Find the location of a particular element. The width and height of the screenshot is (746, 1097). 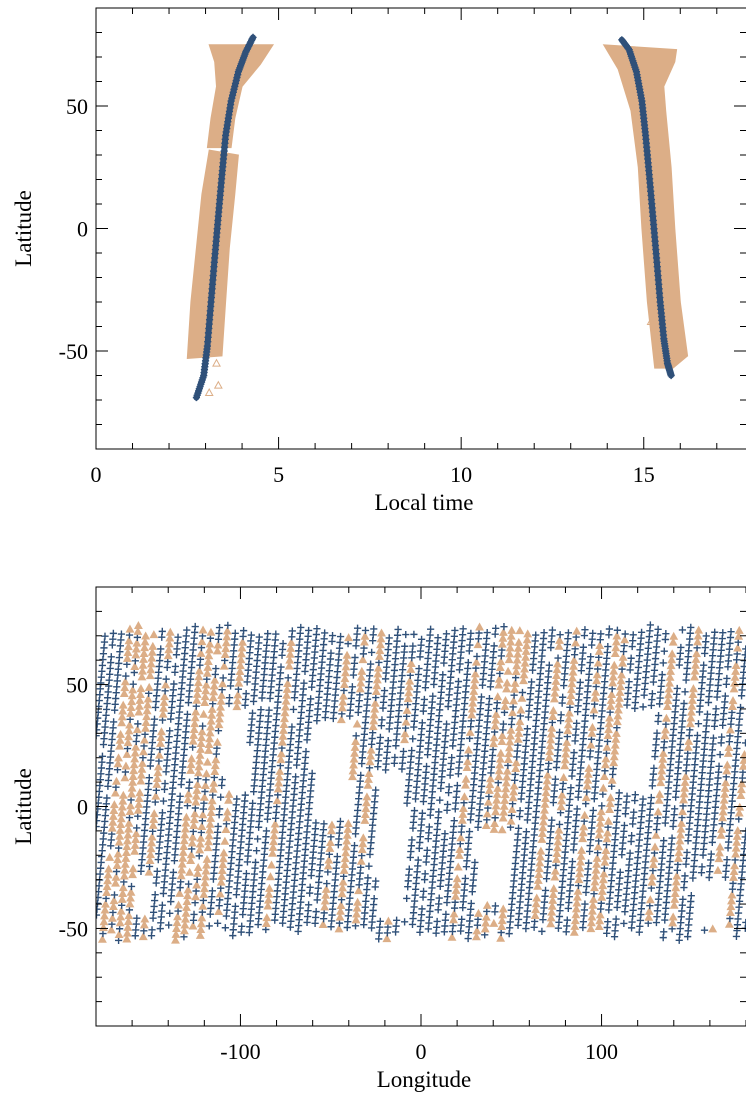

y-tick-label: -50 is located at coordinates (73, 351).